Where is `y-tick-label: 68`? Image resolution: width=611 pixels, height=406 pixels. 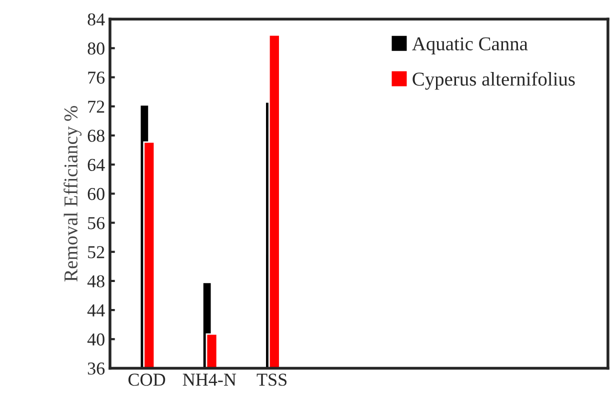 y-tick-label: 68 is located at coordinates (96, 136).